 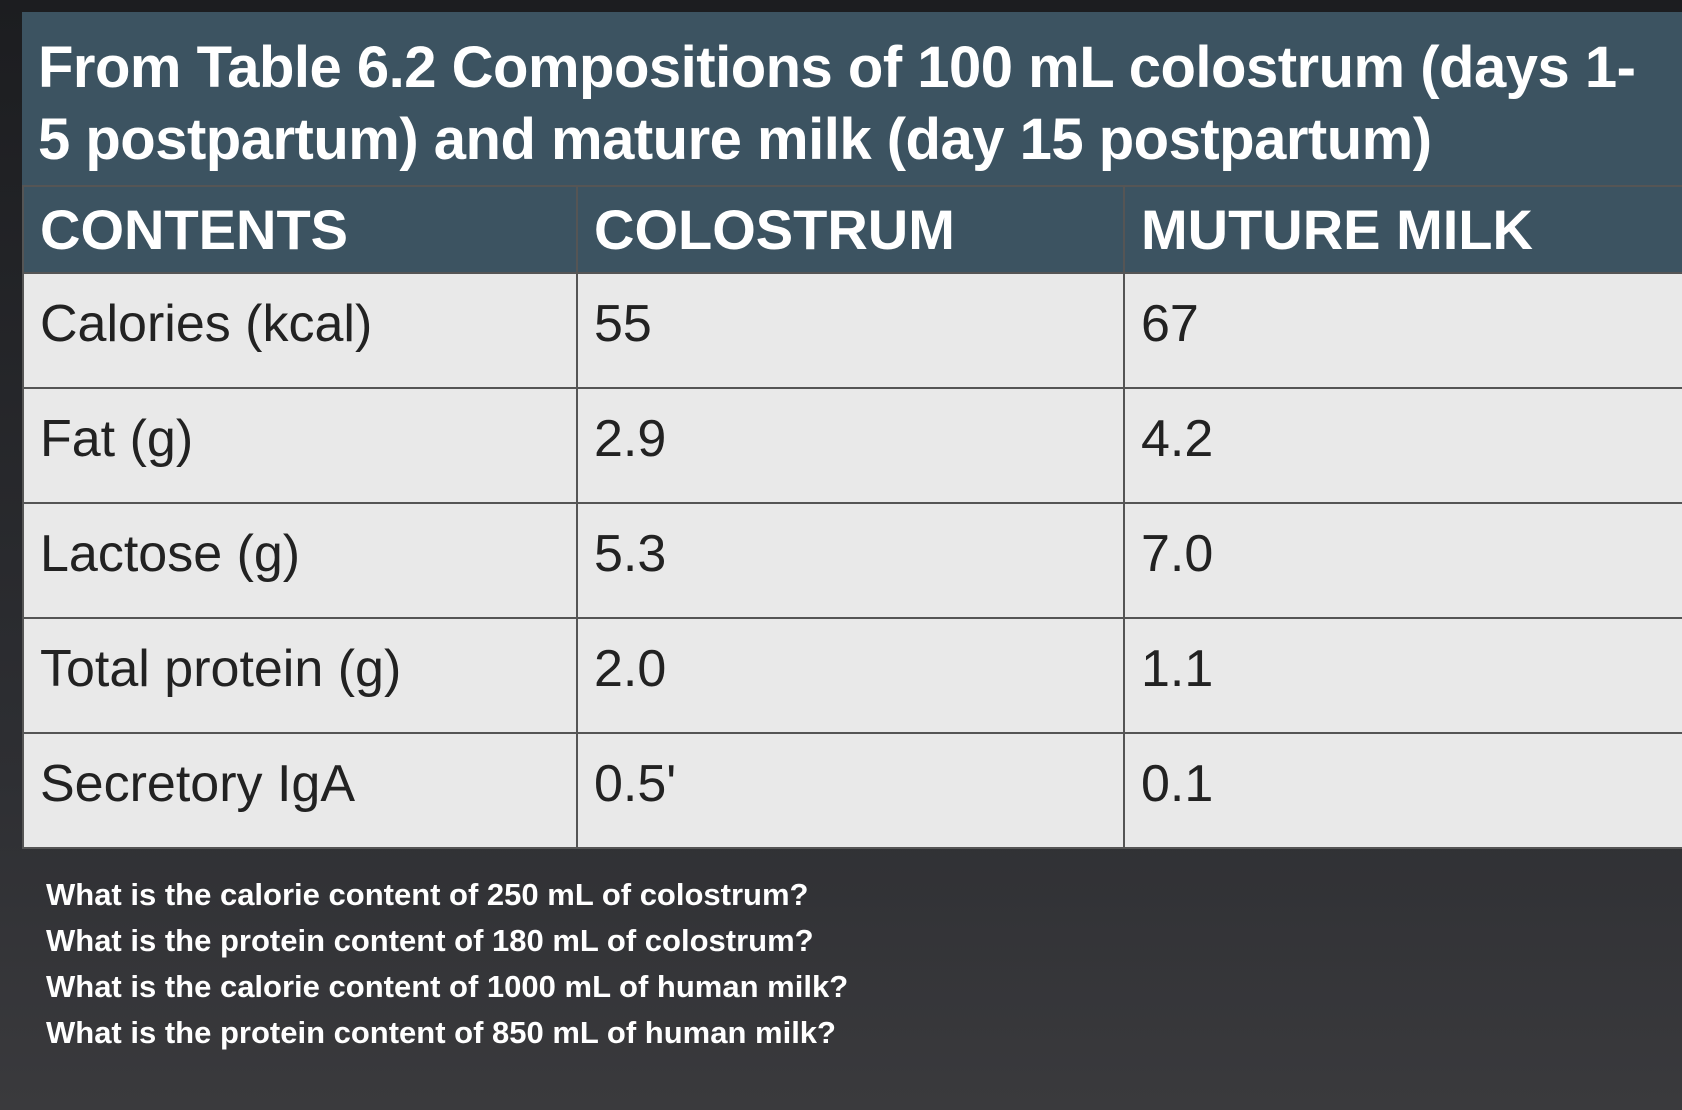 What do you see at coordinates (1402, 675) in the screenshot?
I see `table-cell: 1.1` at bounding box center [1402, 675].